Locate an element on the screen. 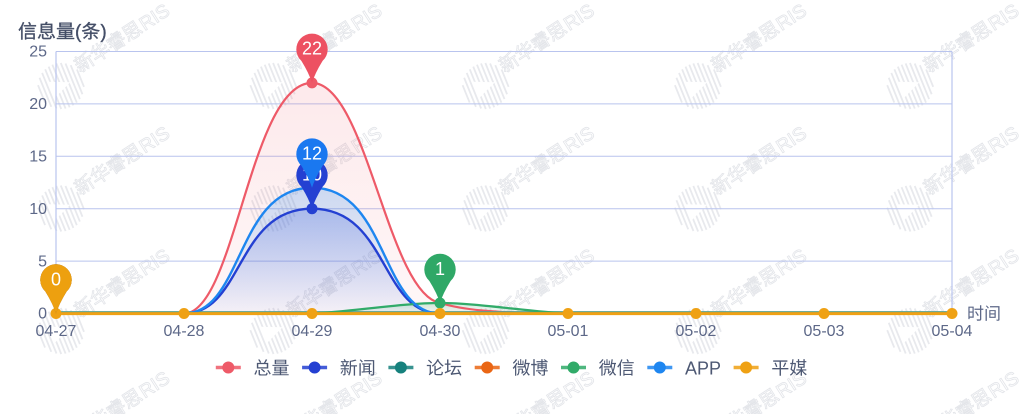 This screenshot has height=414, width=1024. svg-text: 10 is located at coordinates (38, 209).